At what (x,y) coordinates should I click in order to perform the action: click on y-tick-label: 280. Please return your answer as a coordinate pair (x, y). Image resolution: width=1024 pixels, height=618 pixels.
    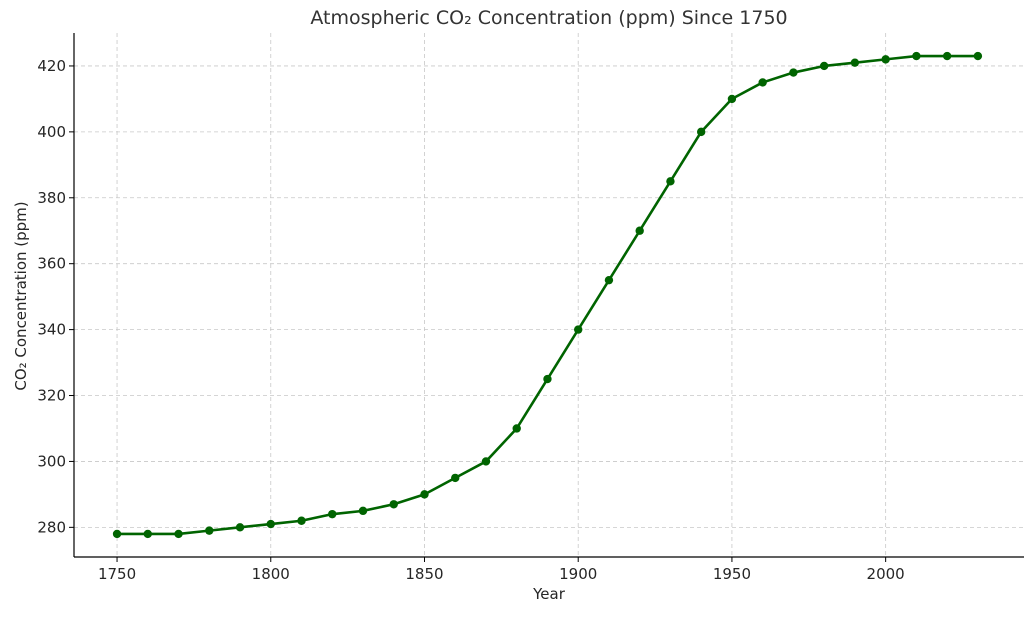
    Looking at the image, I should click on (51, 527).